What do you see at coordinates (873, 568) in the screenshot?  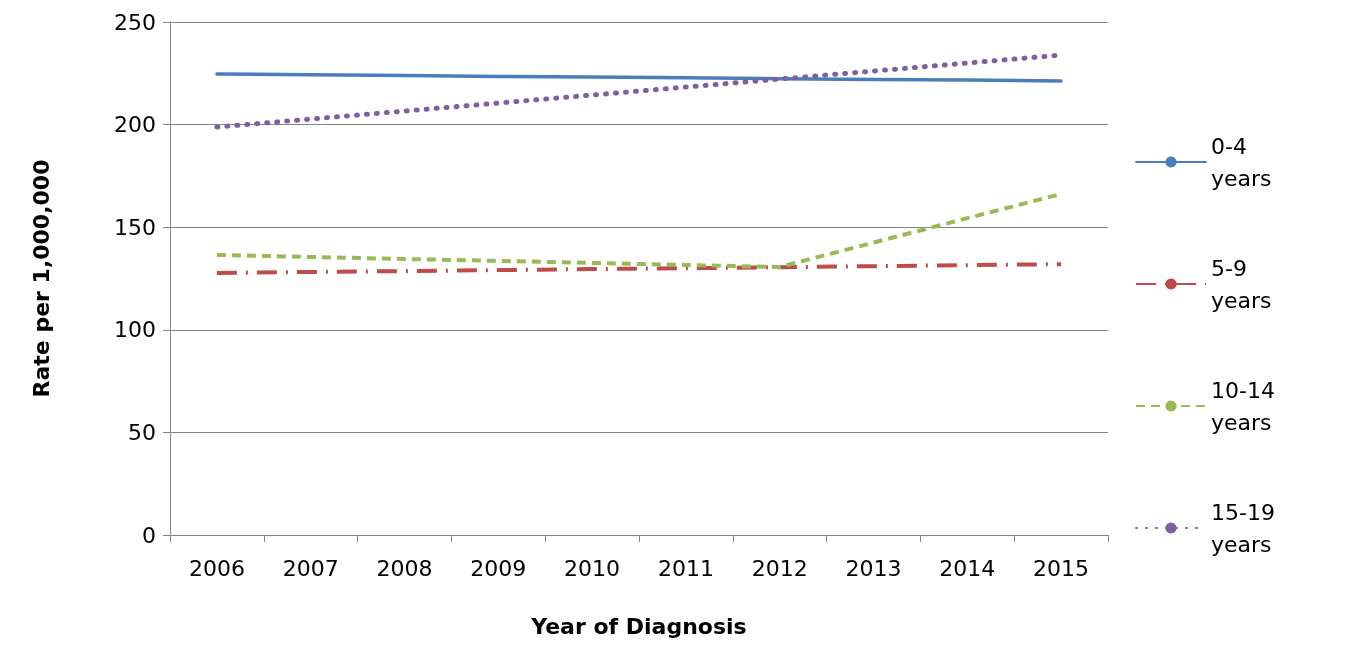 I see `x-tick-label: 2013` at bounding box center [873, 568].